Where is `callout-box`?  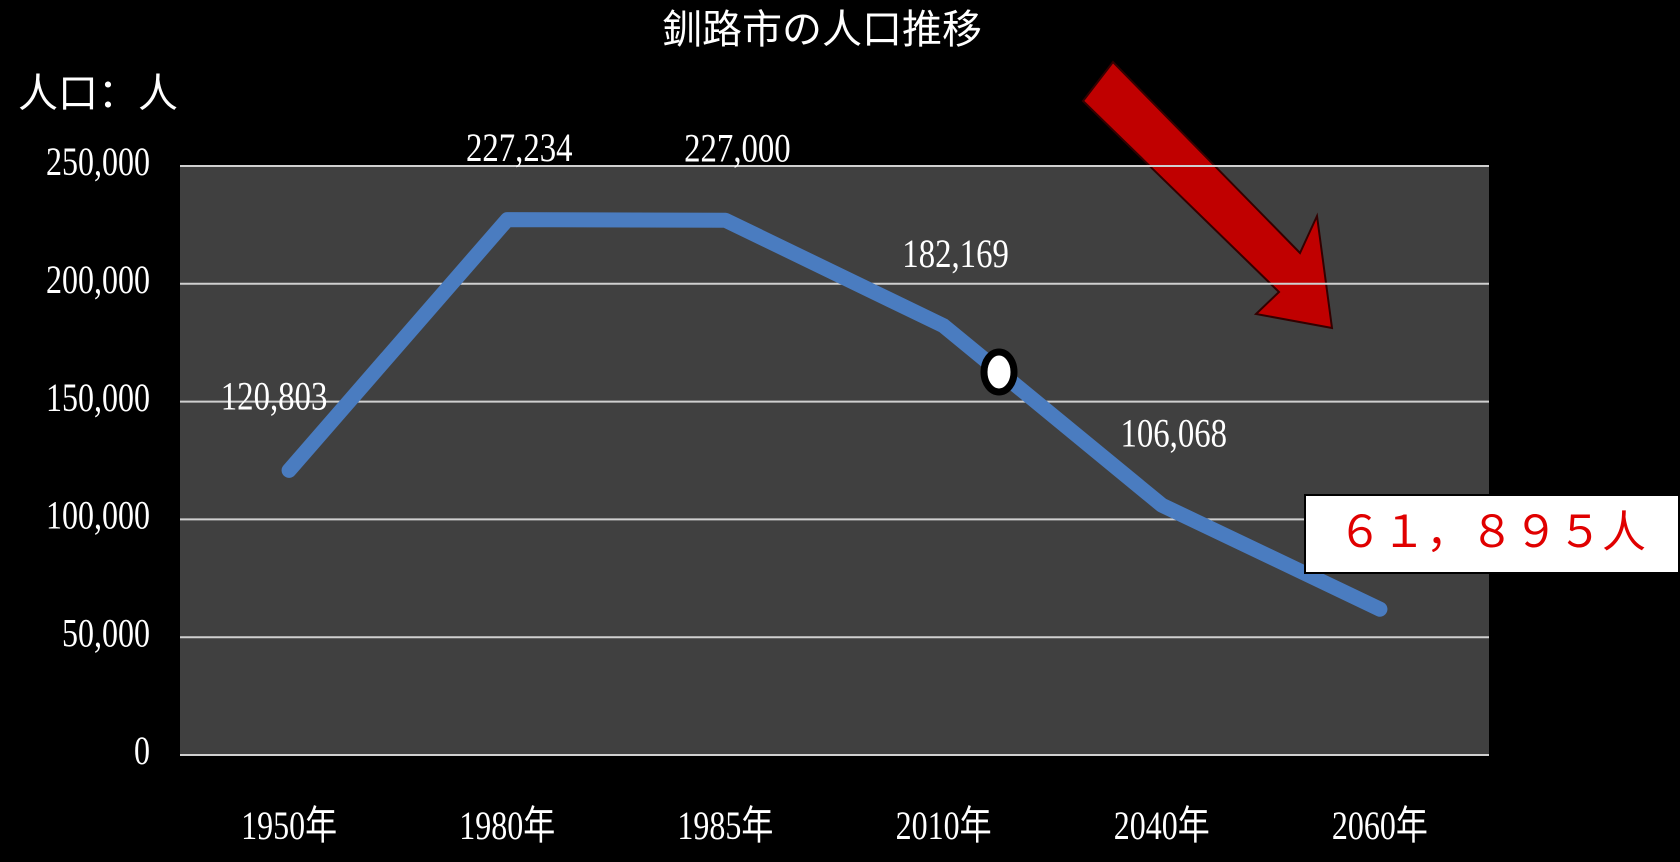 callout-box is located at coordinates (1492, 534).